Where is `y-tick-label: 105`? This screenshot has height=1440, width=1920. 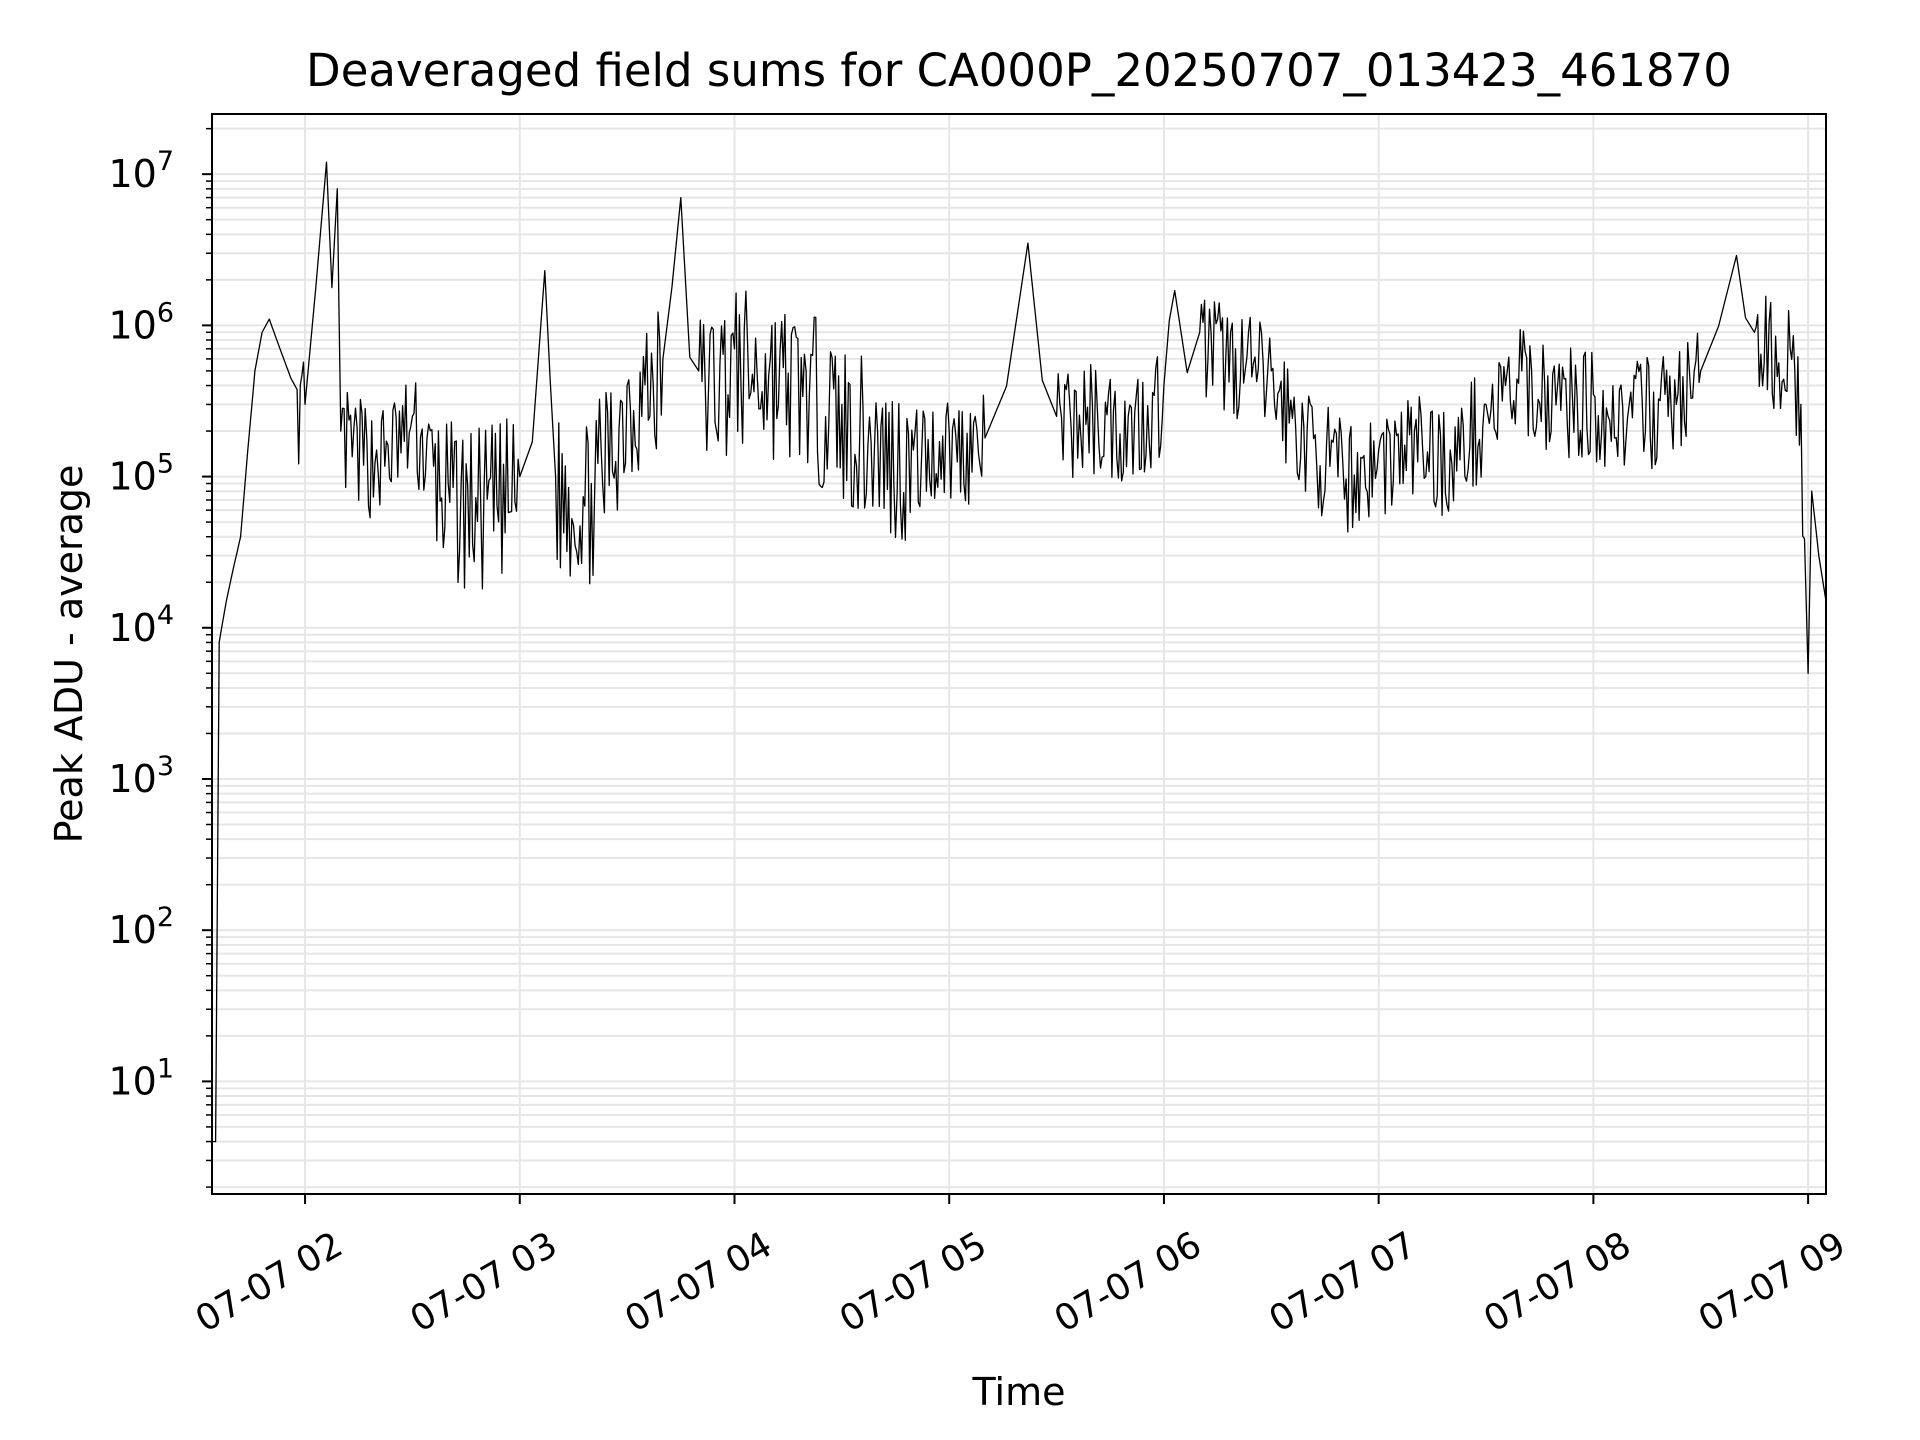
y-tick-label: 105 is located at coordinates (141, 474).